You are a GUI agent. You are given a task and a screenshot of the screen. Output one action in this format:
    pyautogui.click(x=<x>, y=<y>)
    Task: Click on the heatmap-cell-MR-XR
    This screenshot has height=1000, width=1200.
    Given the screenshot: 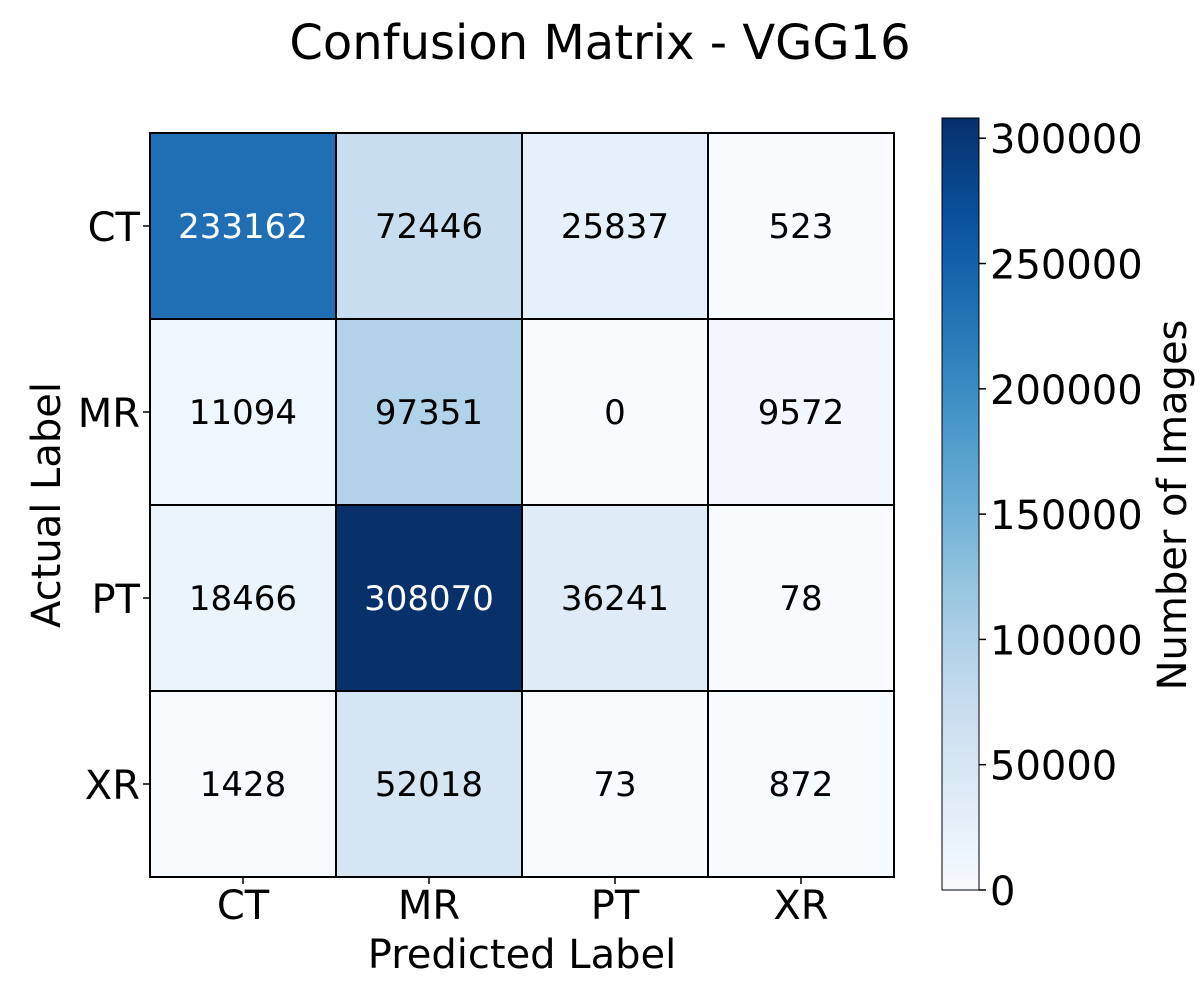 What is the action you would take?
    pyautogui.click(x=801, y=412)
    